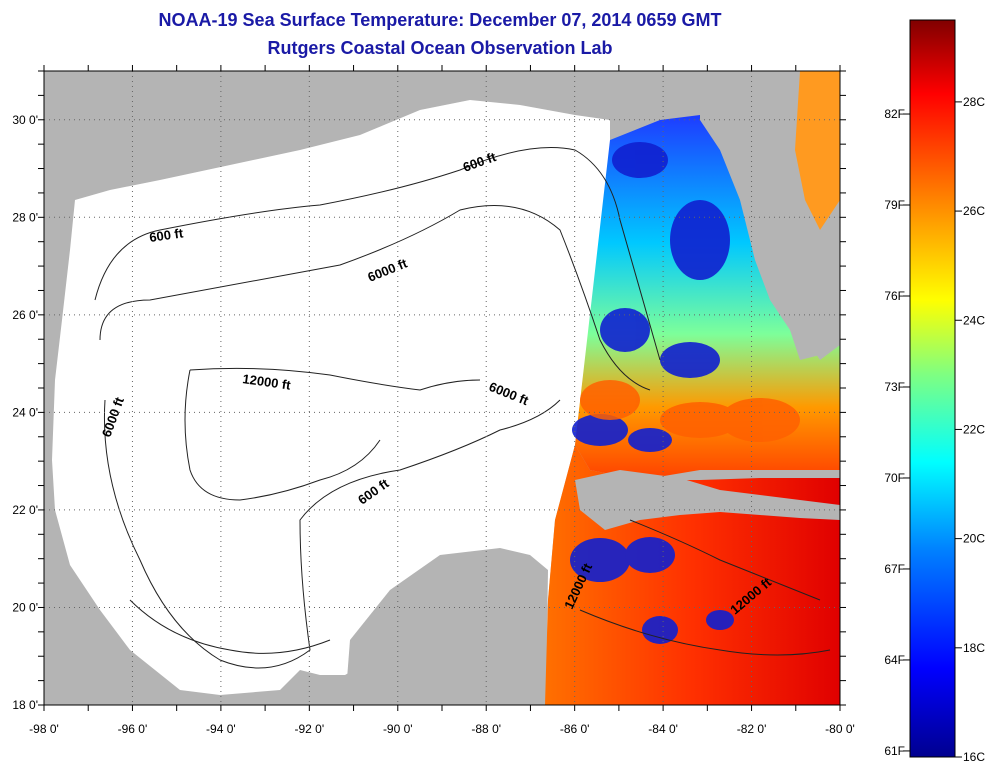 This screenshot has width=992, height=770. What do you see at coordinates (25, 607) in the screenshot?
I see `lat-tick-label: 20 0'` at bounding box center [25, 607].